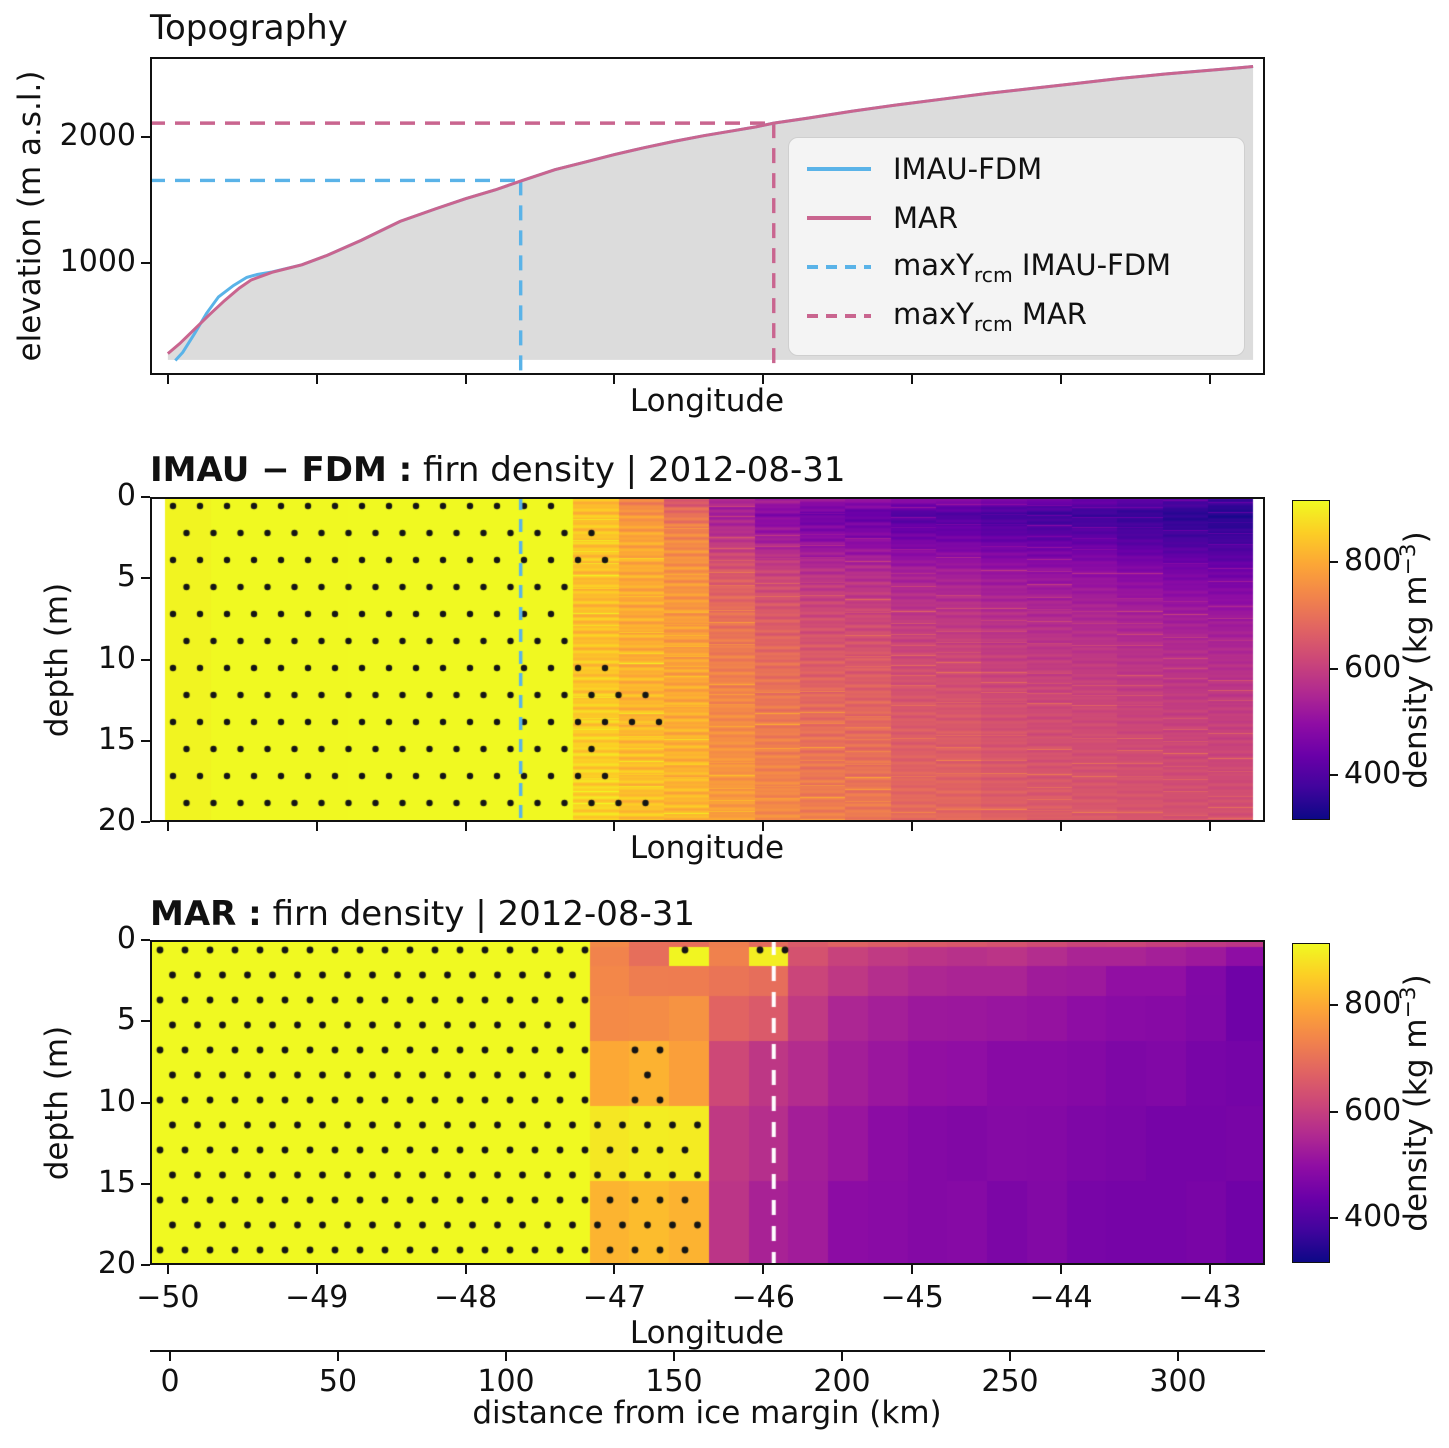 This screenshot has height=1448, width=1449. Describe the element at coordinates (126, 495) in the screenshot. I see `imau-ytick-label: 0` at that location.